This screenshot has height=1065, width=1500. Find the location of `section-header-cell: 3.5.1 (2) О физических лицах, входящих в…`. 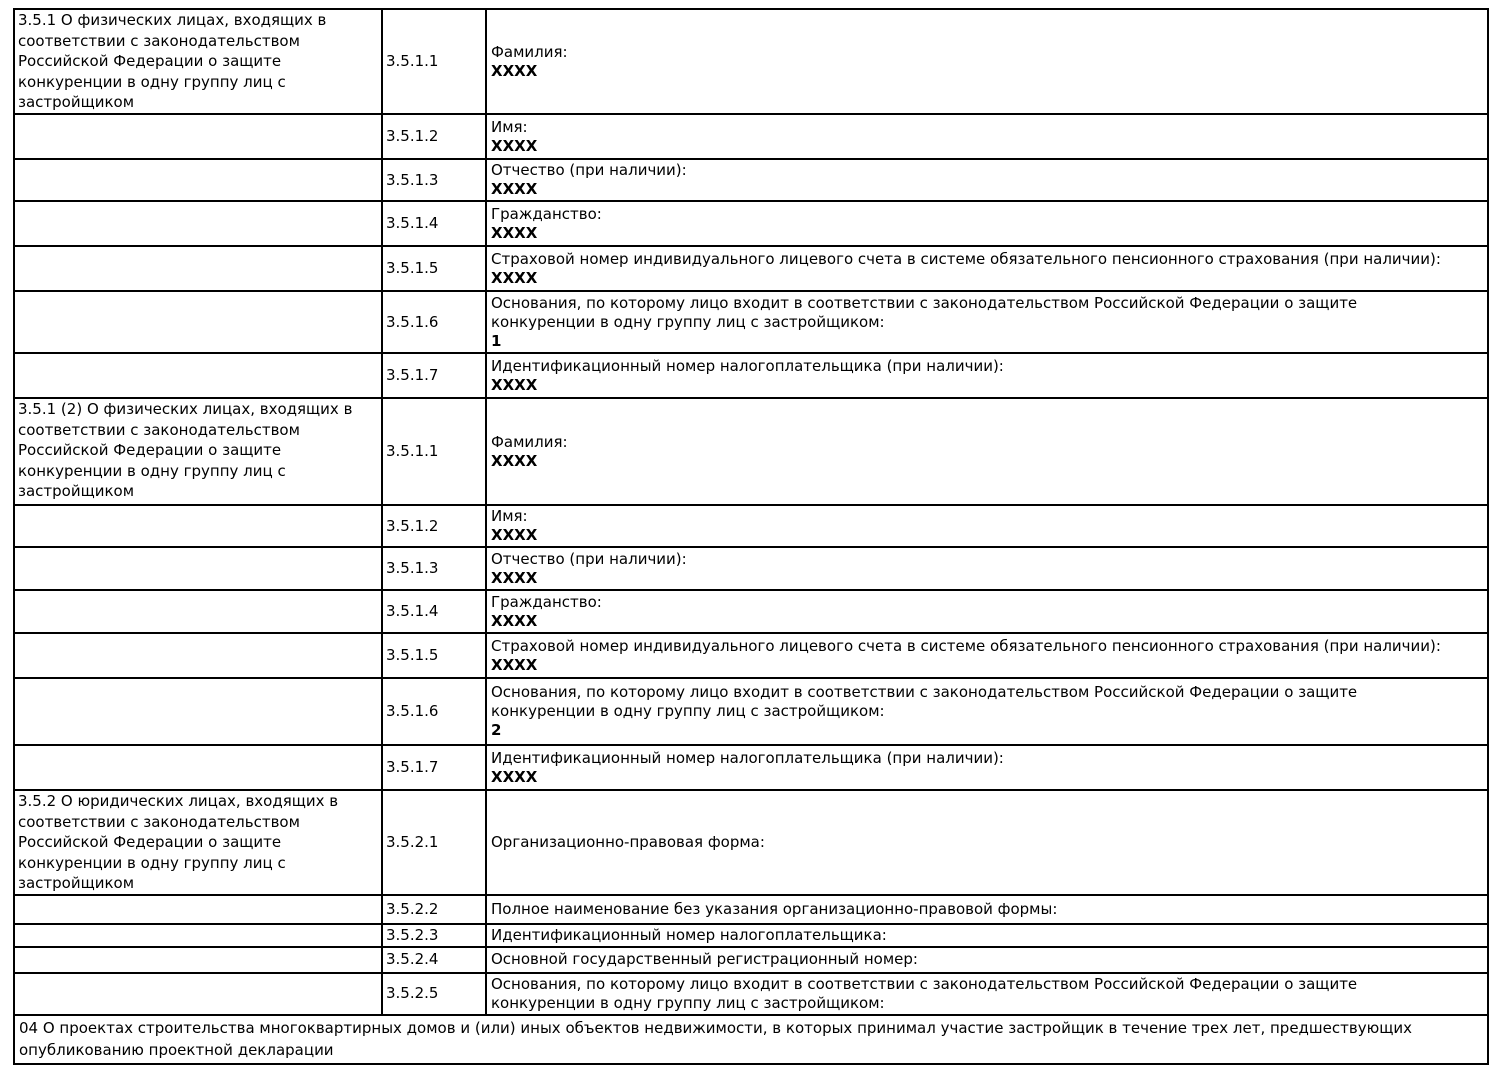

section-header-cell: 3.5.1 (2) О физических лицах, входящих в… is located at coordinates (198, 451).